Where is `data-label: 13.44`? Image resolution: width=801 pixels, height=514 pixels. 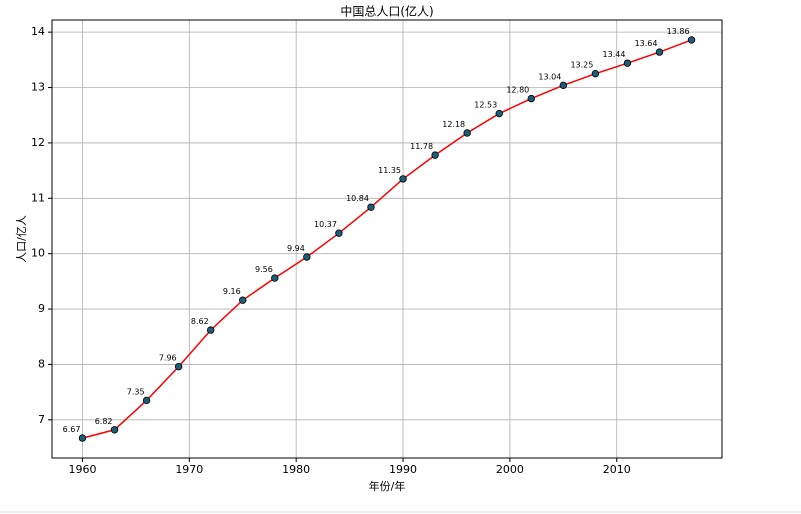
data-label: 13.44 is located at coordinates (614, 54).